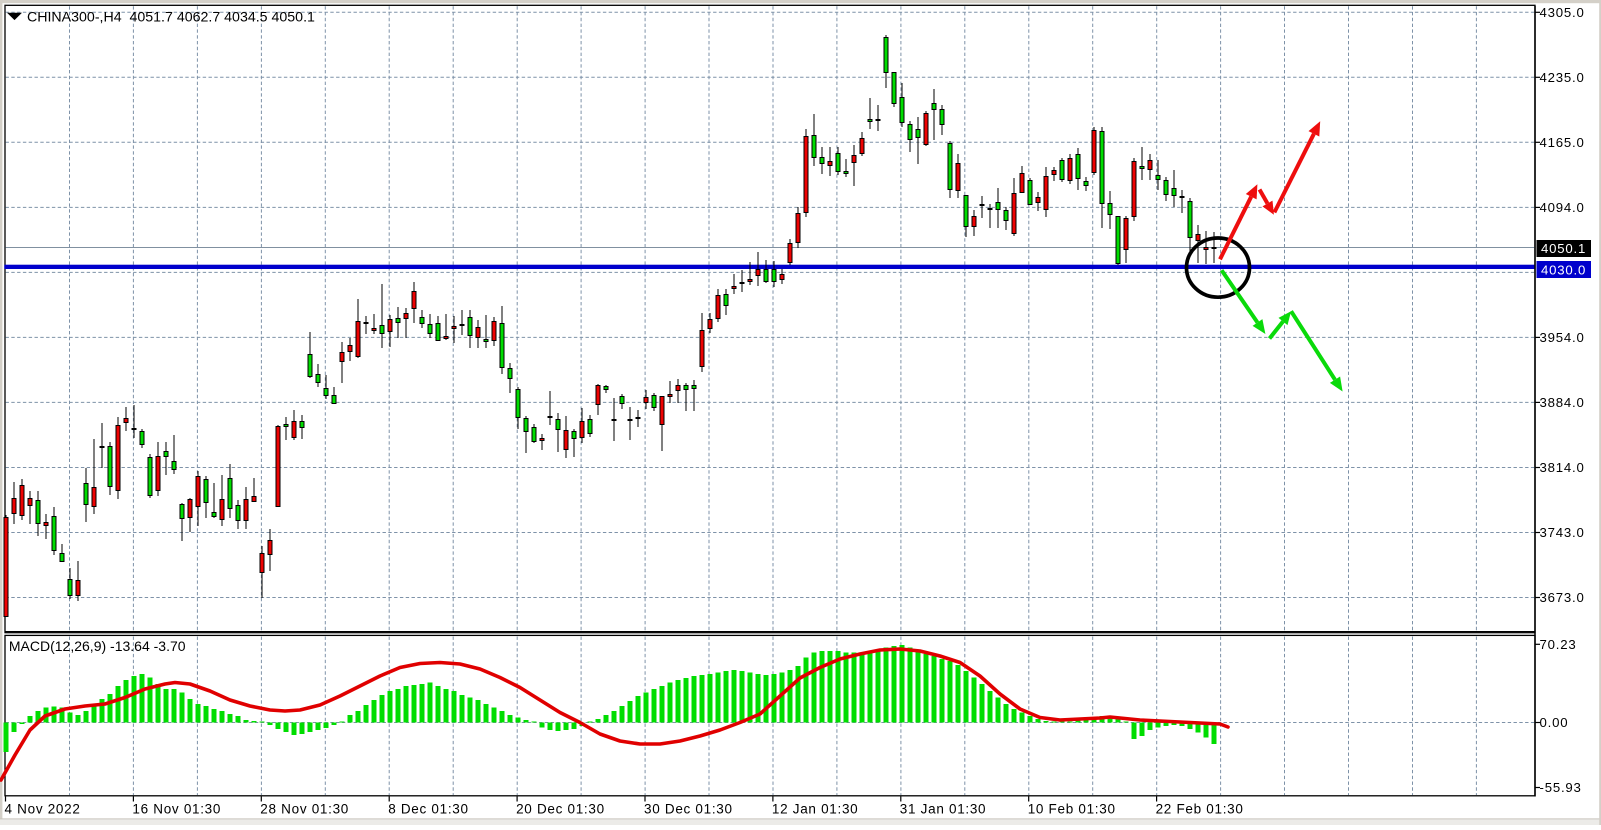 Image resolution: width=1601 pixels, height=830 pixels. Describe the element at coordinates (1562, 337) in the screenshot. I see `svg-text: 3954.0` at that location.